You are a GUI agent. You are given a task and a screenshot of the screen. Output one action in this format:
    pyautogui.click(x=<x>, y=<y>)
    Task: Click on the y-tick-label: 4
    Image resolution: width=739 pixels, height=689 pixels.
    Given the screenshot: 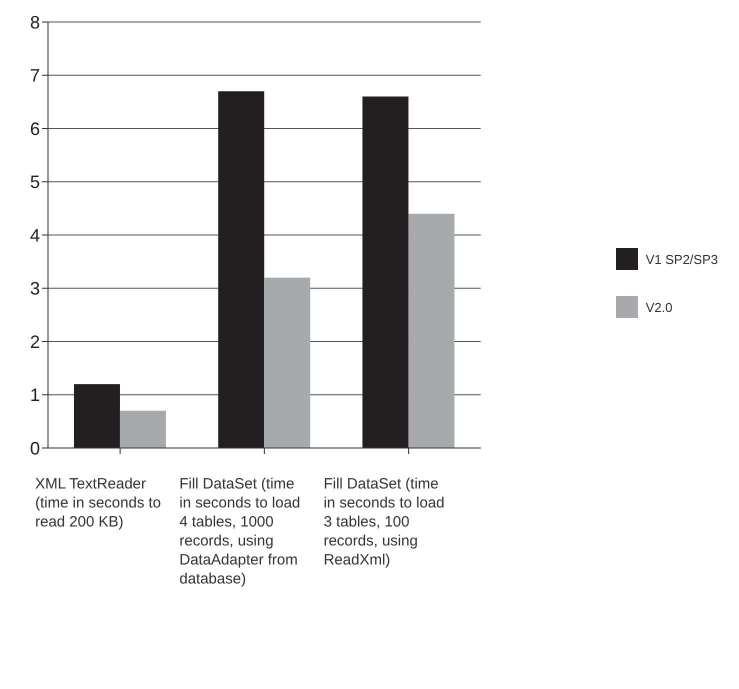 What is the action you would take?
    pyautogui.click(x=35, y=235)
    